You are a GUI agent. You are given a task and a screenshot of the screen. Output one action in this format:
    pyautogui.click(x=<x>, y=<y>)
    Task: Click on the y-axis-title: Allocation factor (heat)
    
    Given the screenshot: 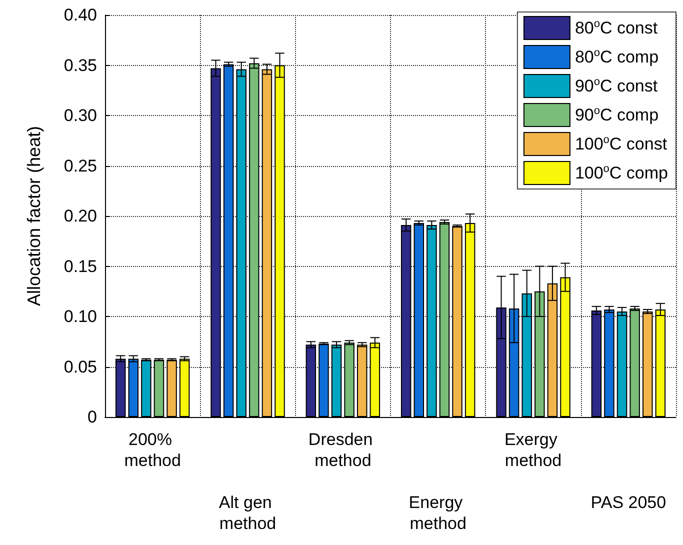 What is the action you would take?
    pyautogui.click(x=34, y=216)
    